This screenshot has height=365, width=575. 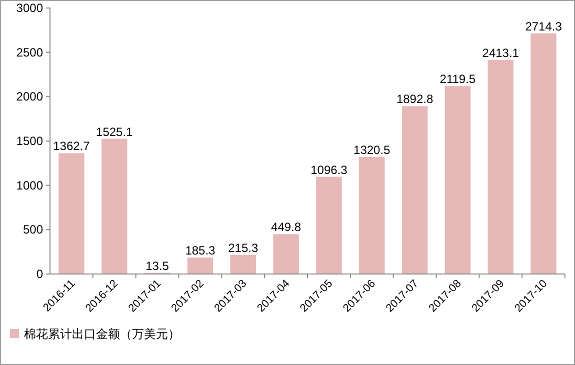 I want to click on data-label: 1892.8, so click(x=415, y=99).